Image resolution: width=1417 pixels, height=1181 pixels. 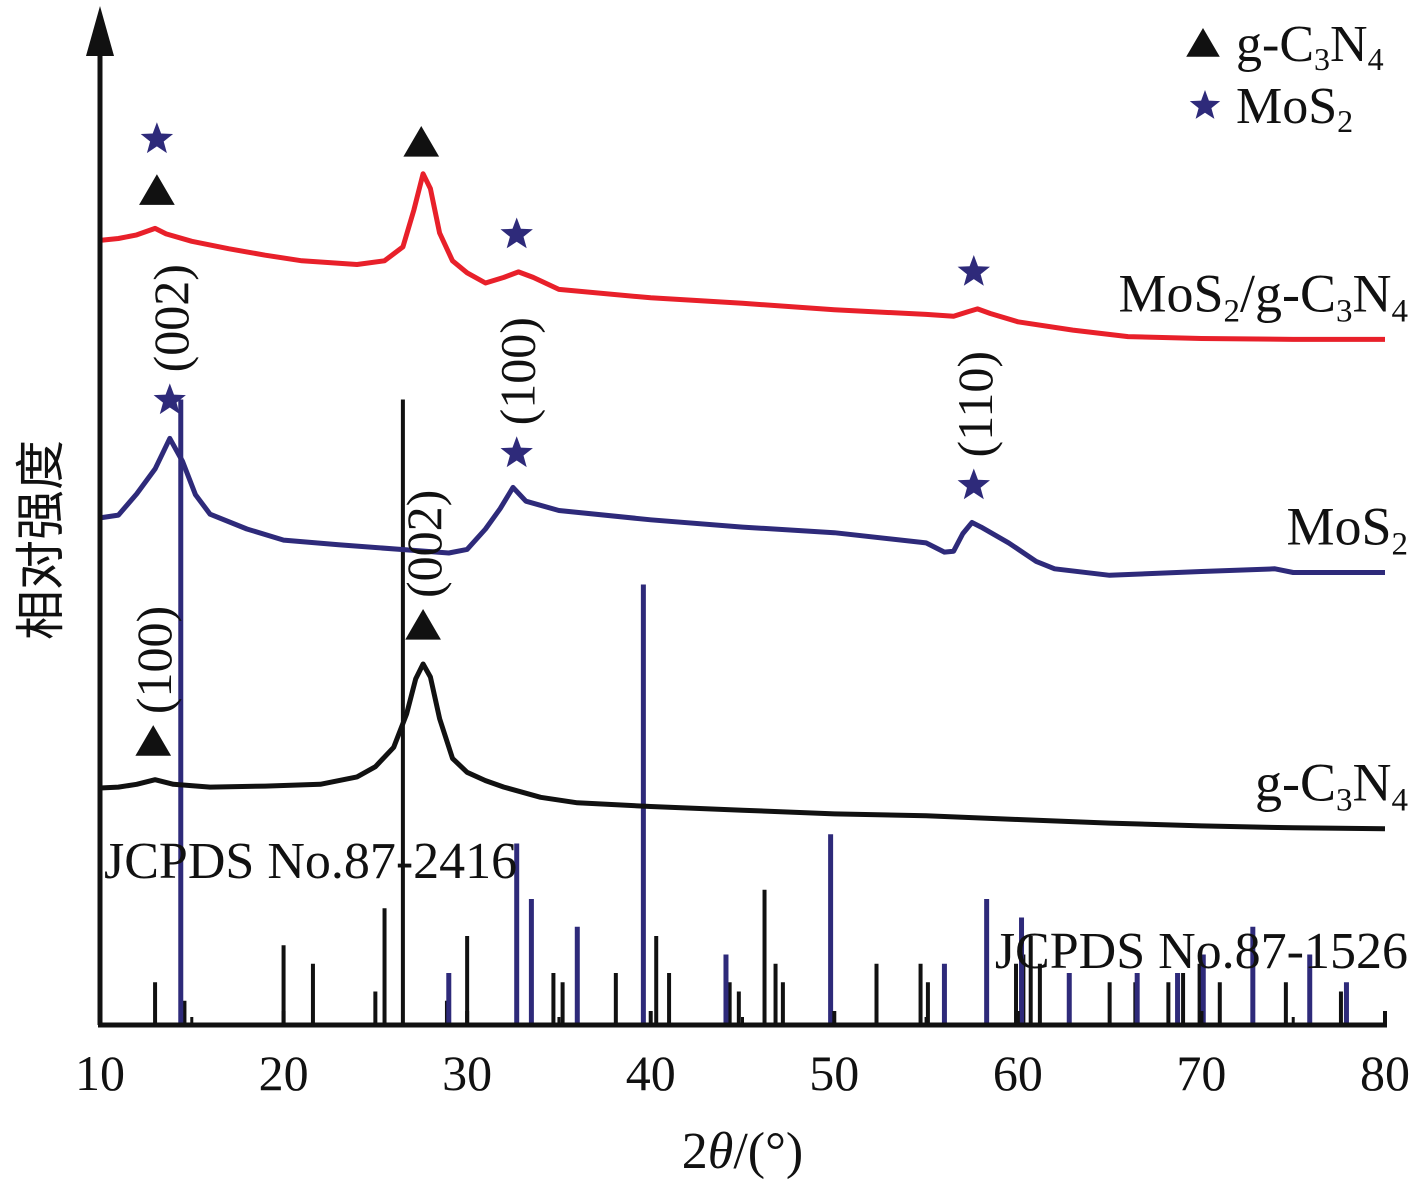 I want to click on legend: g-C3​N4​MoS2​, so click(x=1285, y=77).